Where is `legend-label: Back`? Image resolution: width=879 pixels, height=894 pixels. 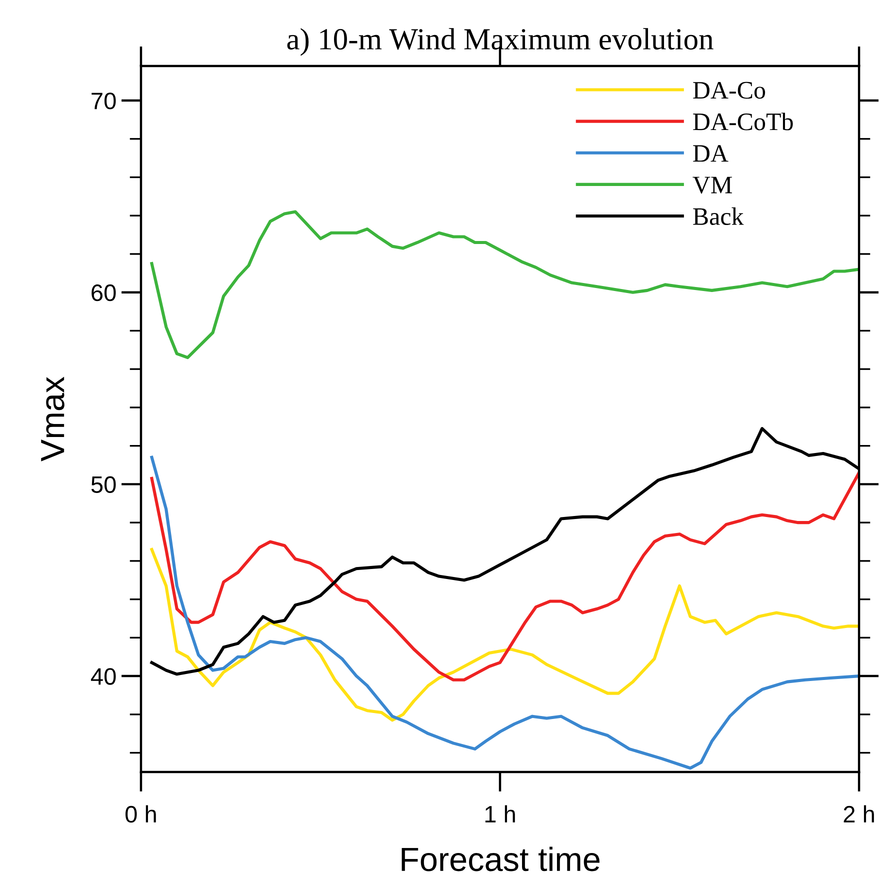 legend-label: Back is located at coordinates (718, 216).